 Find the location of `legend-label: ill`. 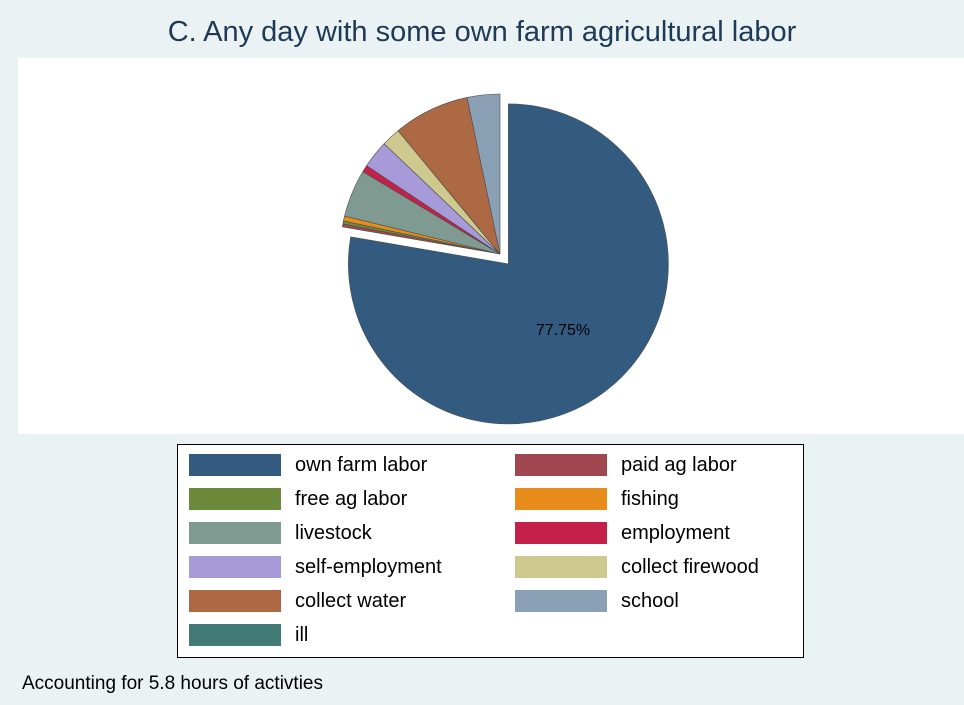

legend-label: ill is located at coordinates (302, 634).